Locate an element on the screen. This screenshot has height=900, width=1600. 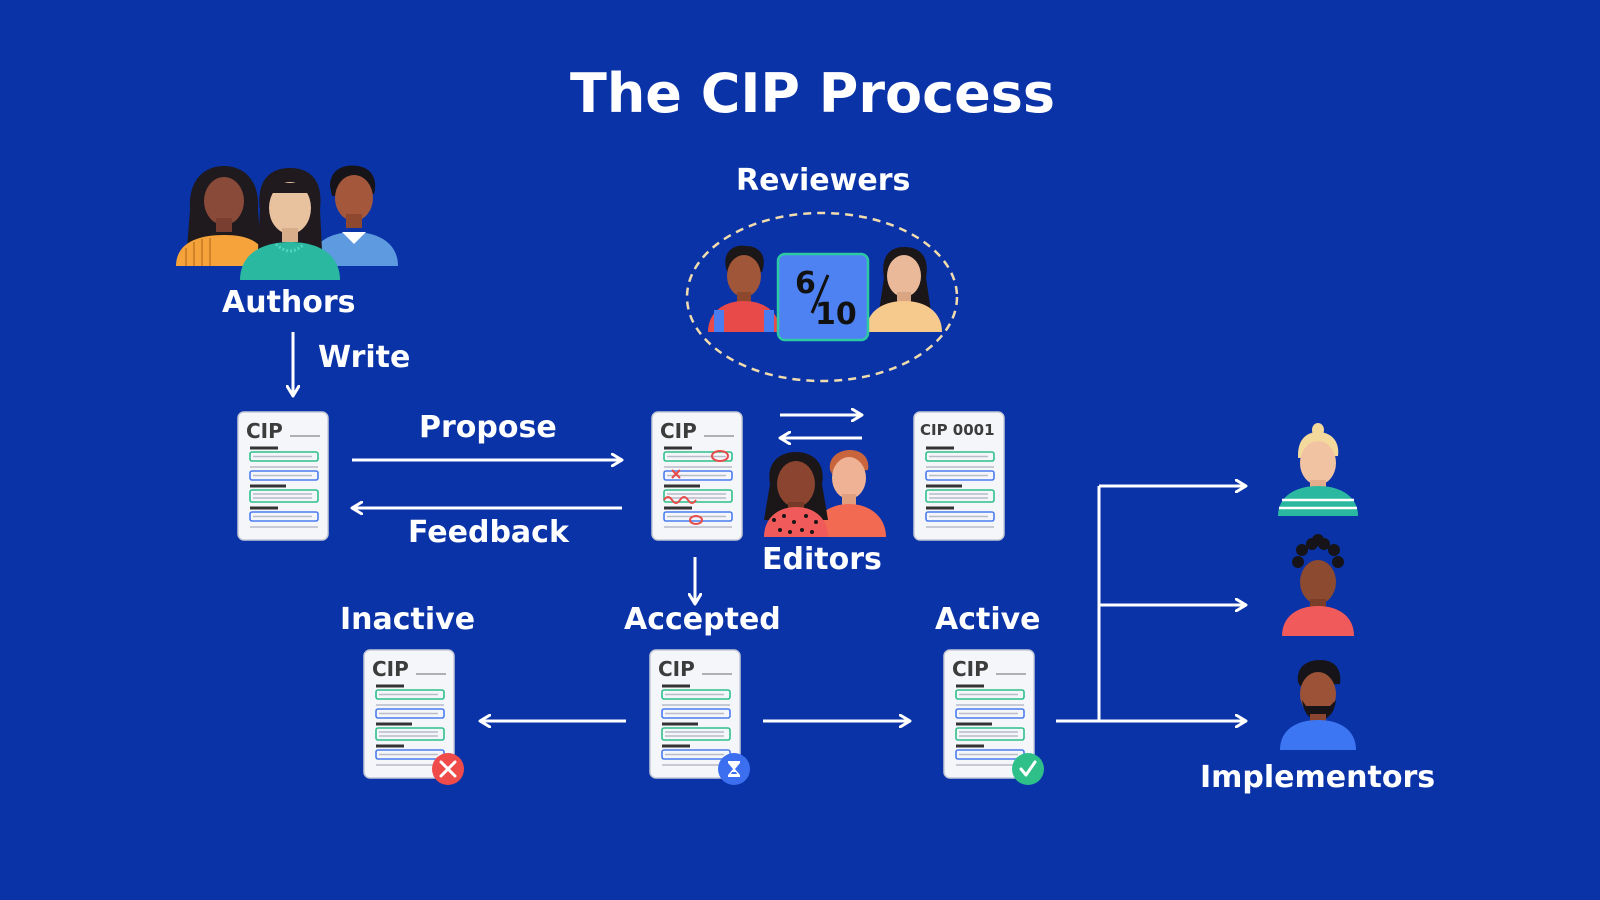
inactive-cip-document: CIP is located at coordinates (409, 714).